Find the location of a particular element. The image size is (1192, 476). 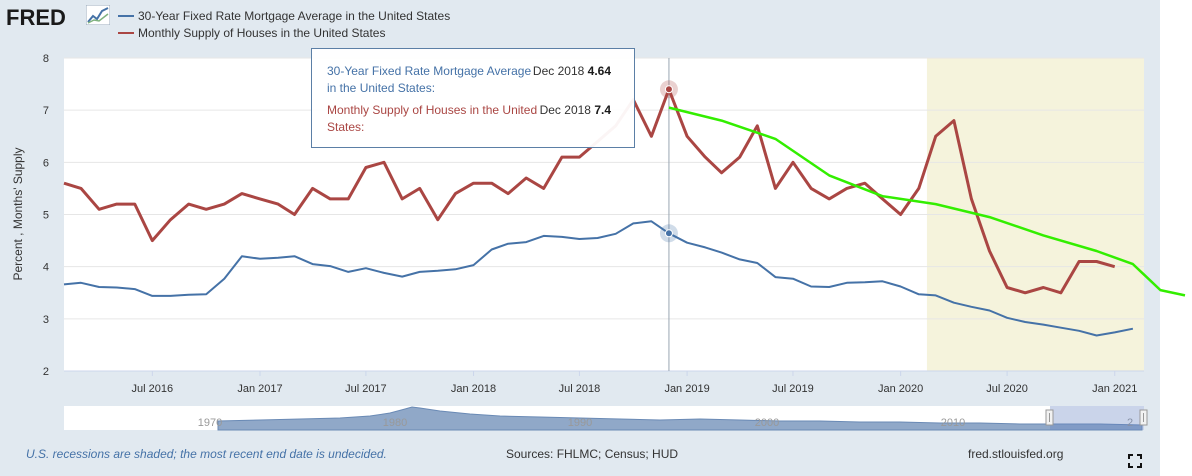

navigator-area is located at coordinates (680, 418).